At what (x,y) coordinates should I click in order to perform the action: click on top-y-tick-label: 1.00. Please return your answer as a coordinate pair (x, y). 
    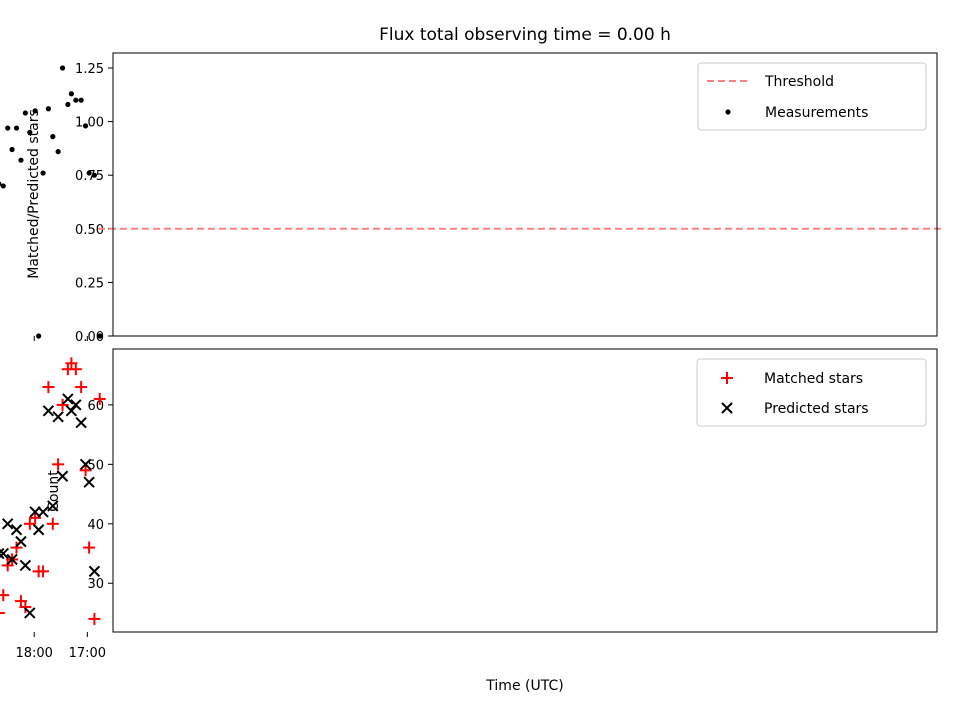
    Looking at the image, I should click on (89, 123).